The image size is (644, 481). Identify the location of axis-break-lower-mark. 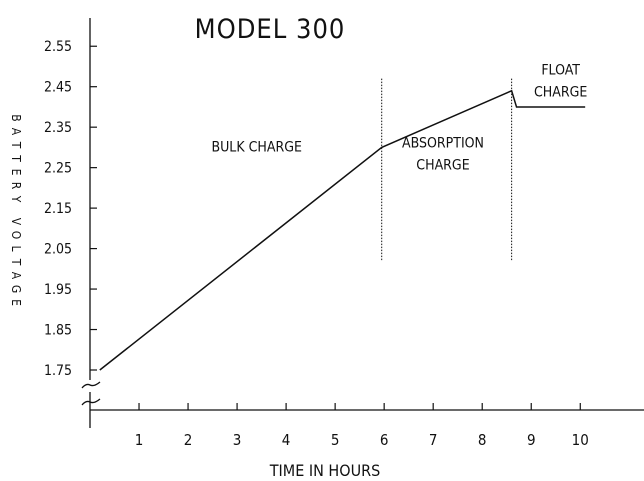
(91, 402).